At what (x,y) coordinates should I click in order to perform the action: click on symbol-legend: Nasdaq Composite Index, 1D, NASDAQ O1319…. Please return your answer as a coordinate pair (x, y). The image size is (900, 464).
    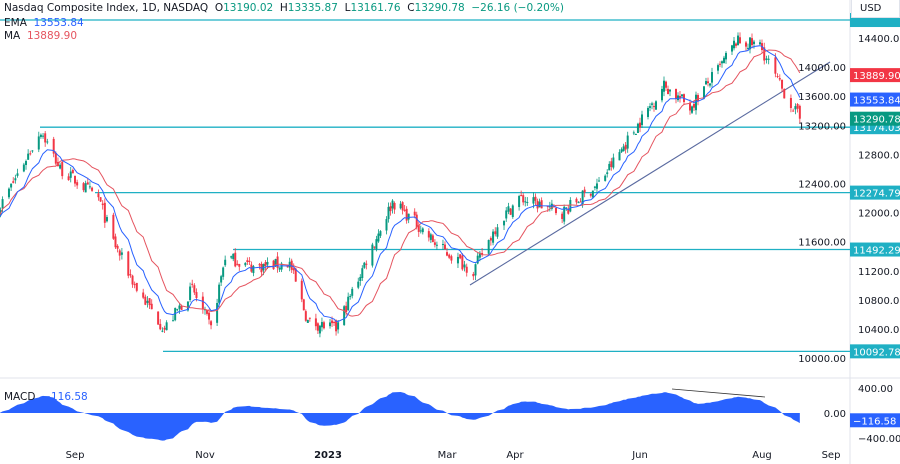
    Looking at the image, I should click on (284, 8).